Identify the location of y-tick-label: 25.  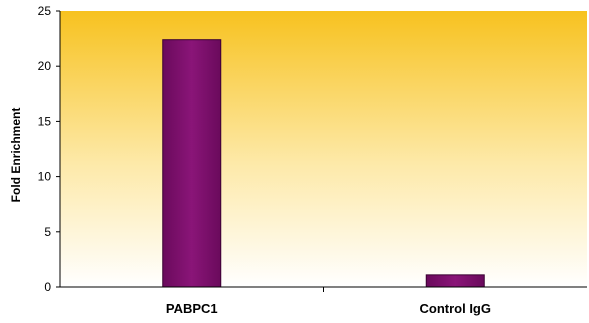
(45, 11).